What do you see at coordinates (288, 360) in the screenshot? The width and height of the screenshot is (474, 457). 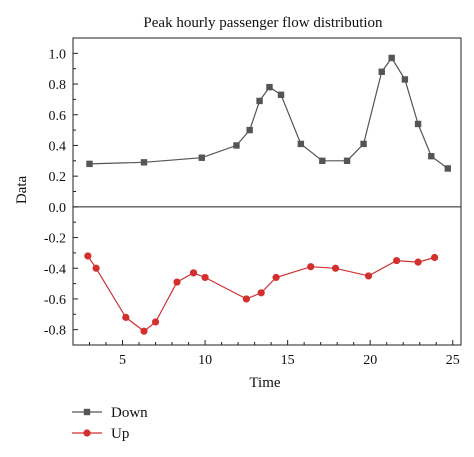 I see `x-tick-label: 15` at bounding box center [288, 360].